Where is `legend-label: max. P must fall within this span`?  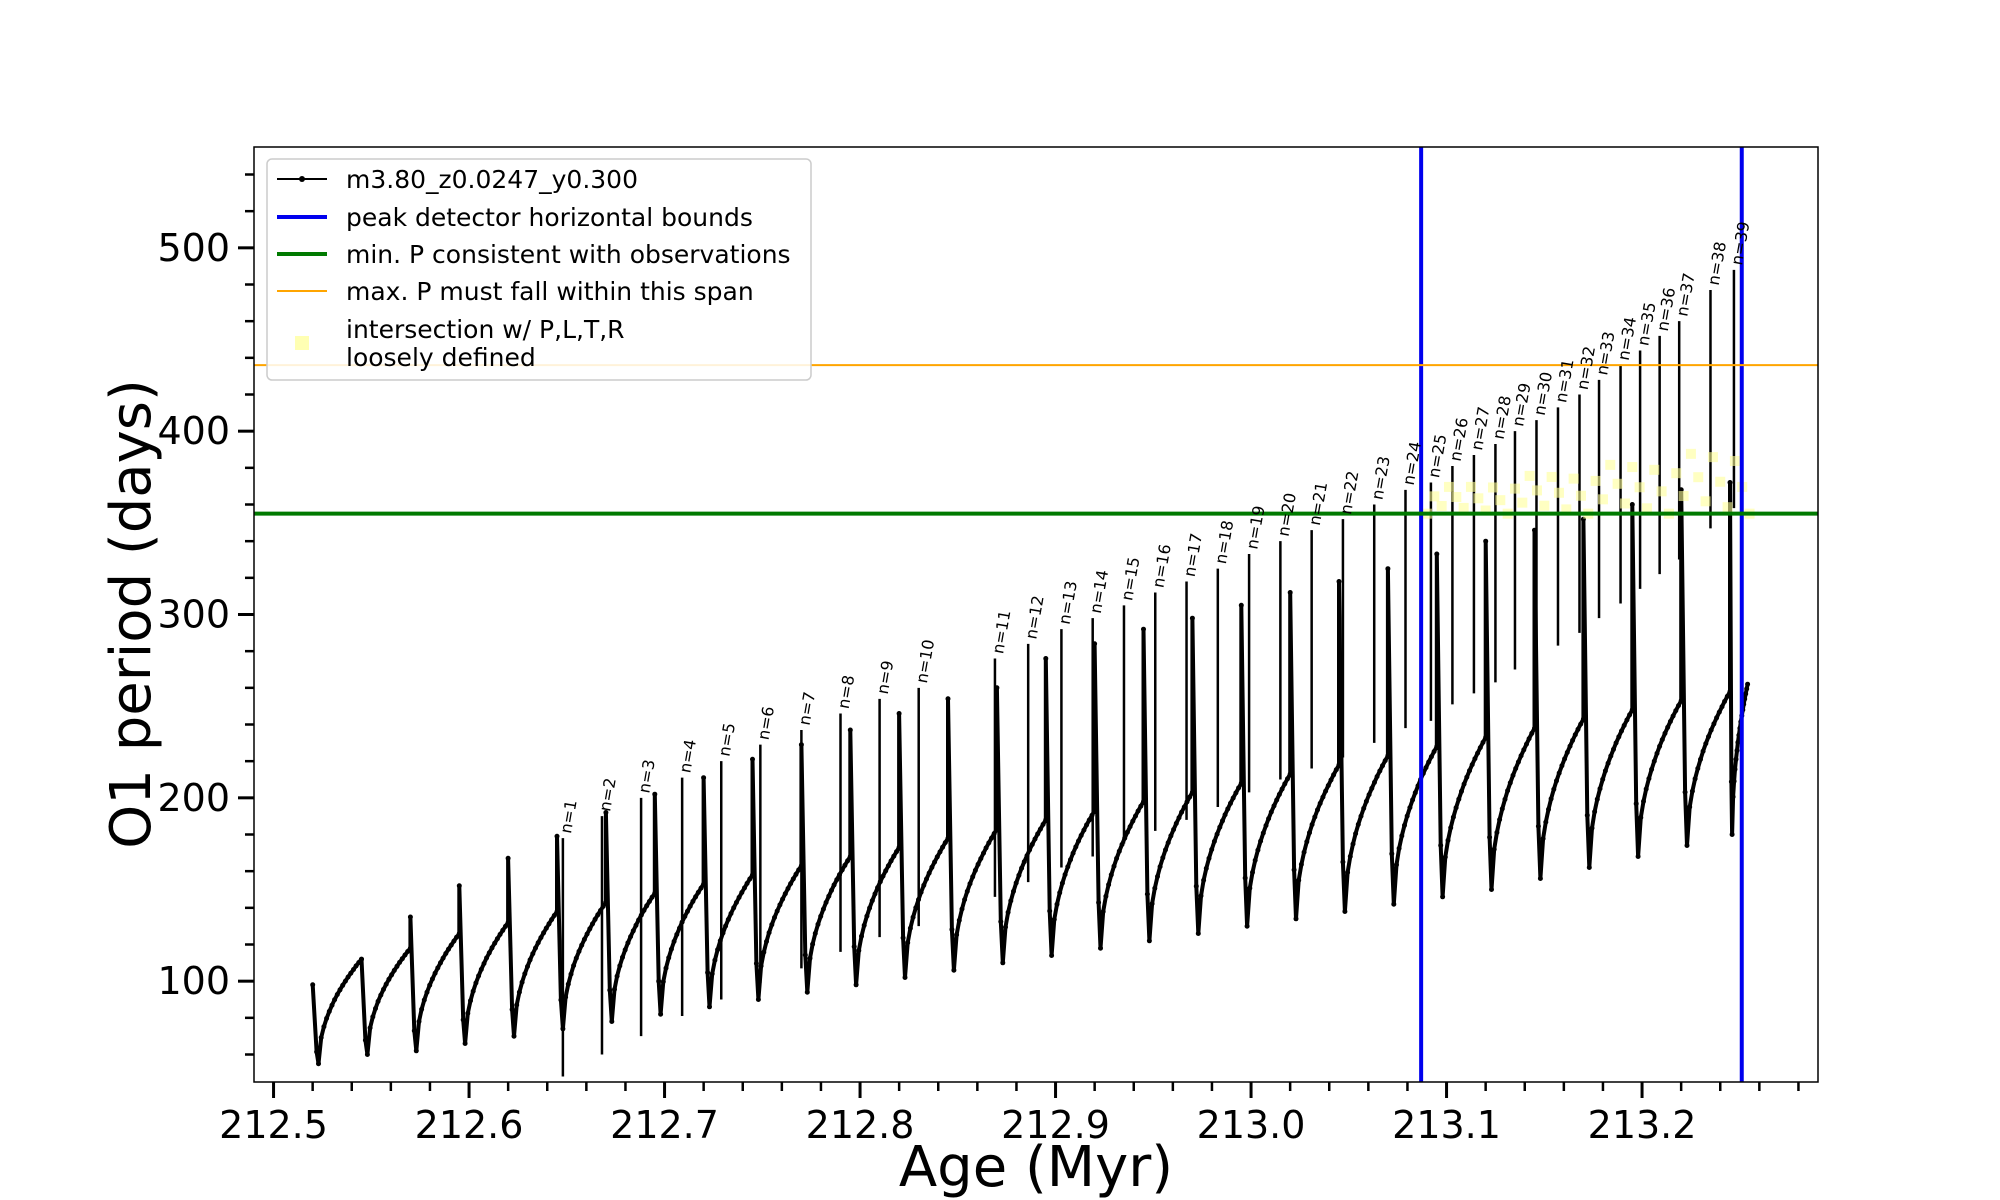
legend-label: max. P must fall within this span is located at coordinates (550, 291).